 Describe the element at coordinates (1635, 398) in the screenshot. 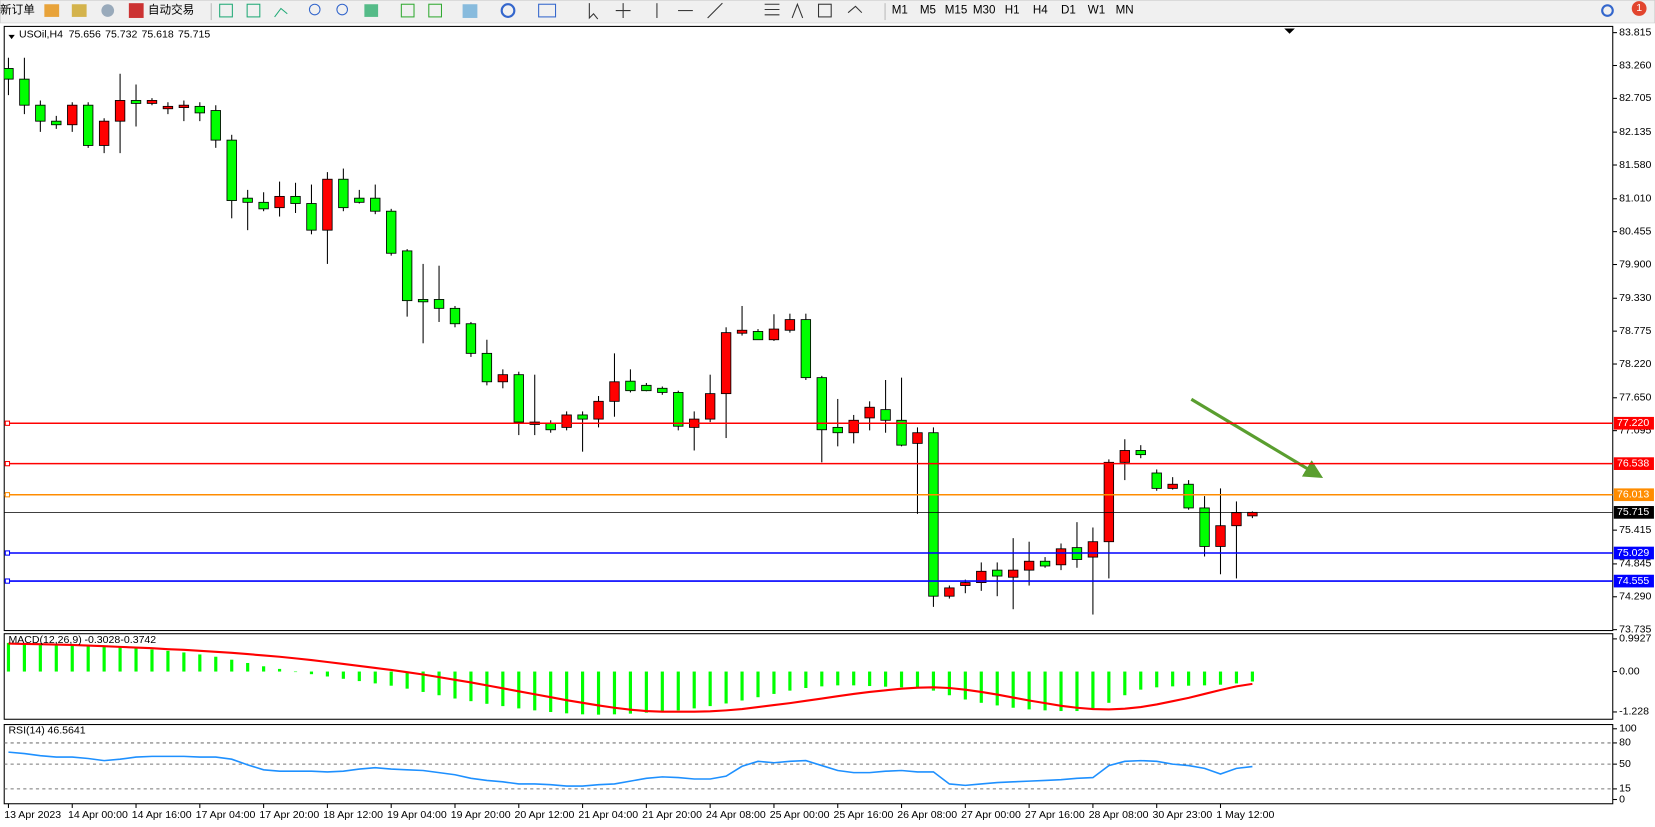

I see `y-tick-label: 77.650` at that location.